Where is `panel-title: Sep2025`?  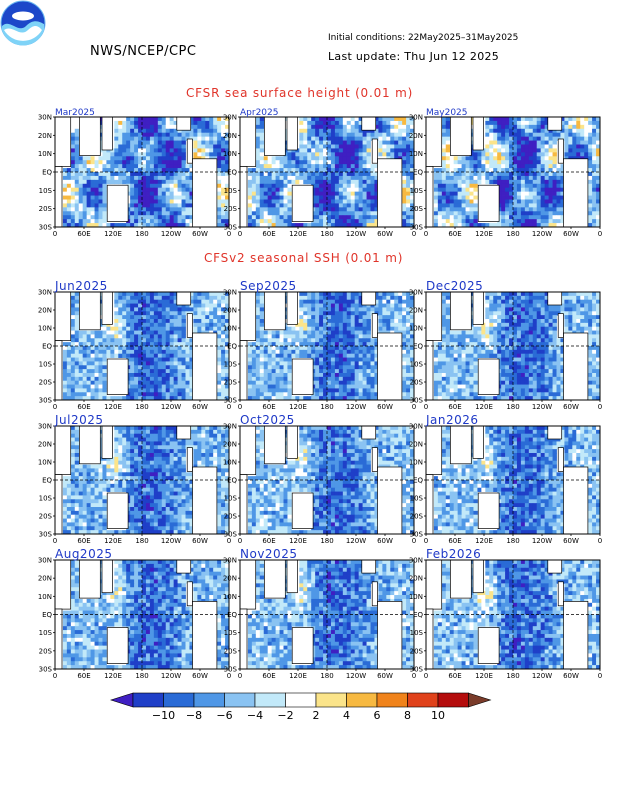
panel-title: Sep2025 is located at coordinates (268, 286).